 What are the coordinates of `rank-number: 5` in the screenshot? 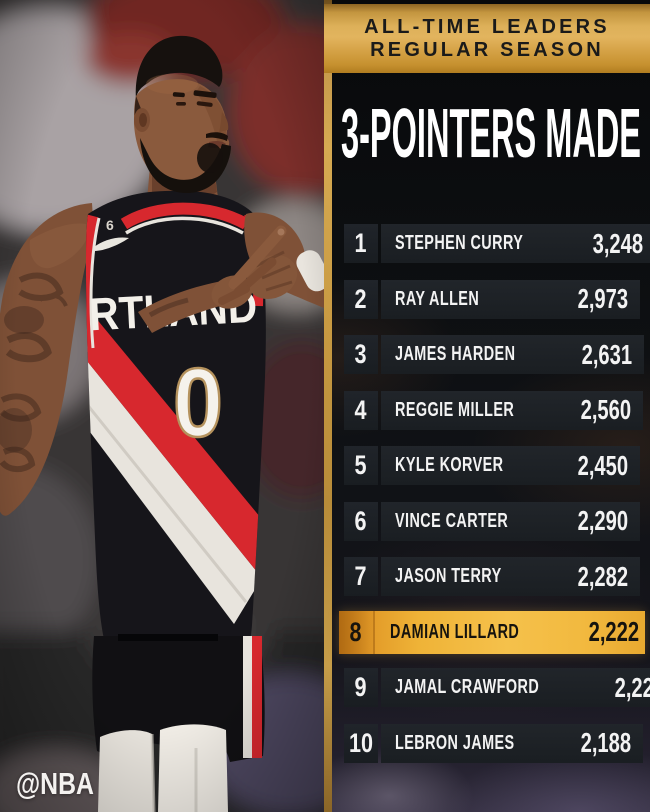 It's located at (361, 465).